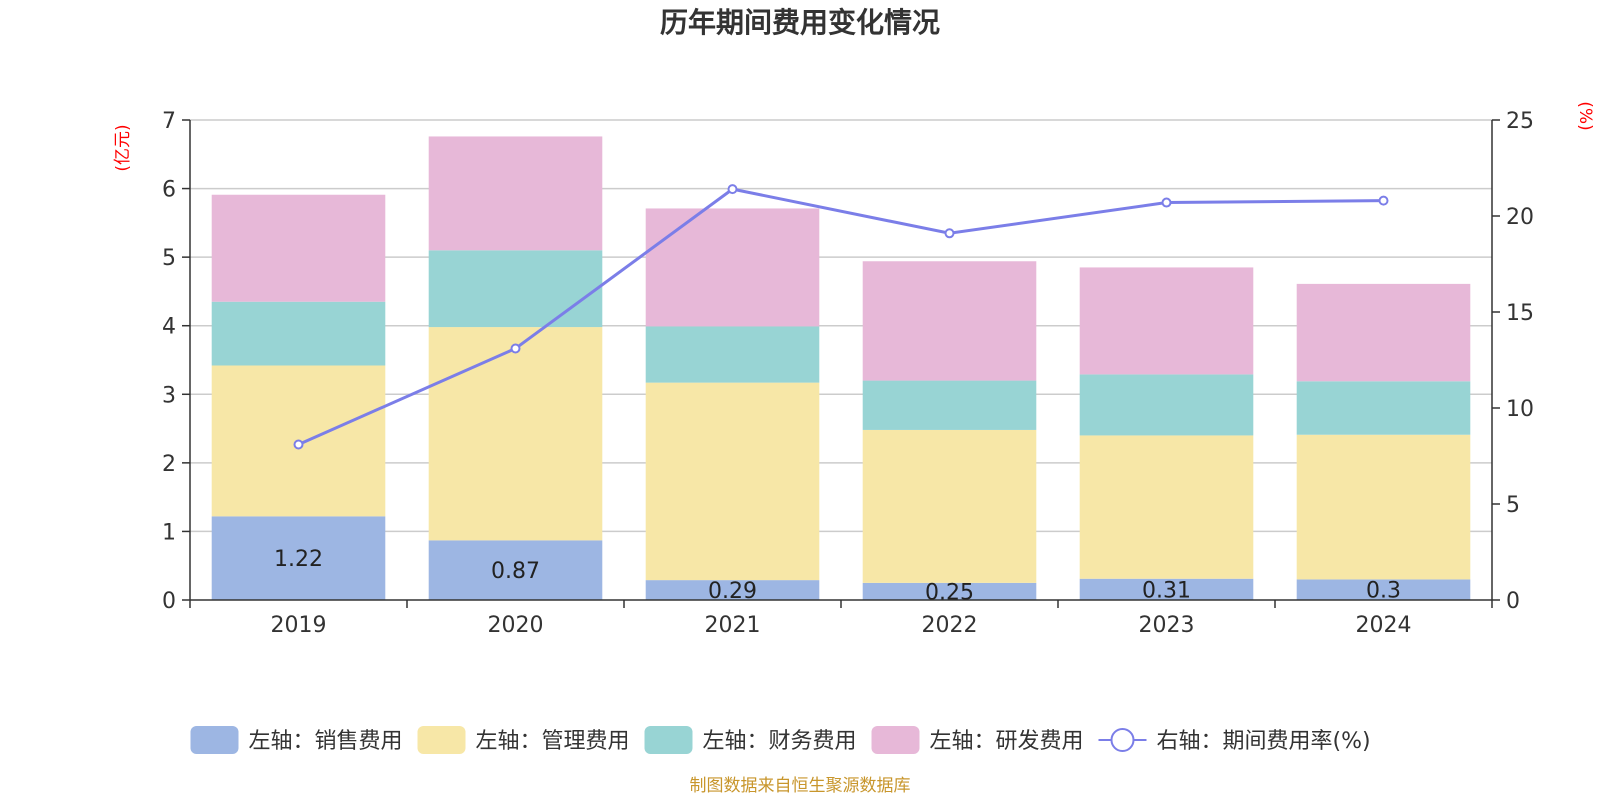 The image size is (1600, 800). Describe the element at coordinates (1264, 741) in the screenshot. I see `legend-label: 右轴：期间费用率(%)` at that location.